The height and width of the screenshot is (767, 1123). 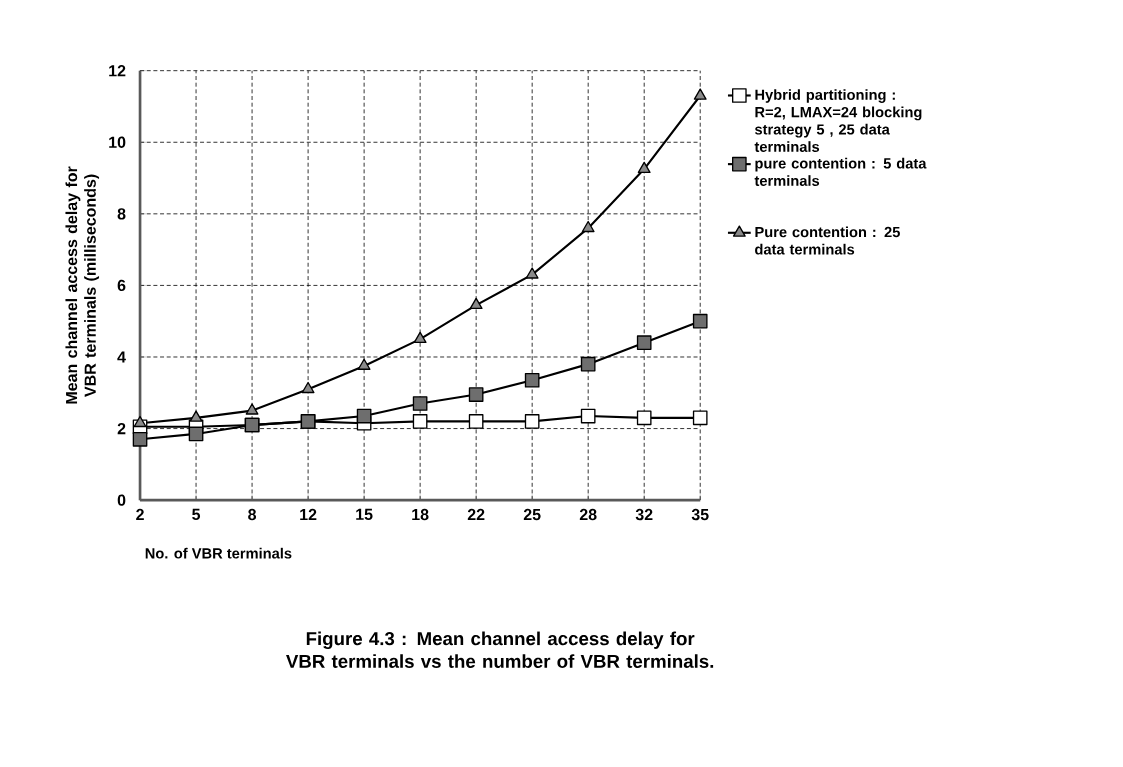 What do you see at coordinates (364, 514) in the screenshot?
I see `x-tick-label: 15` at bounding box center [364, 514].